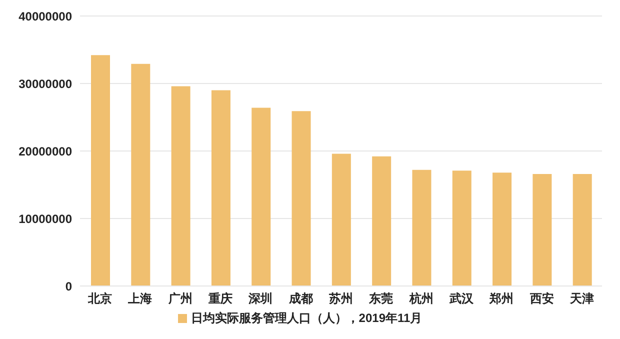 The image size is (620, 339). What do you see at coordinates (68, 286) in the screenshot?
I see `y-tick-label: 0` at bounding box center [68, 286].